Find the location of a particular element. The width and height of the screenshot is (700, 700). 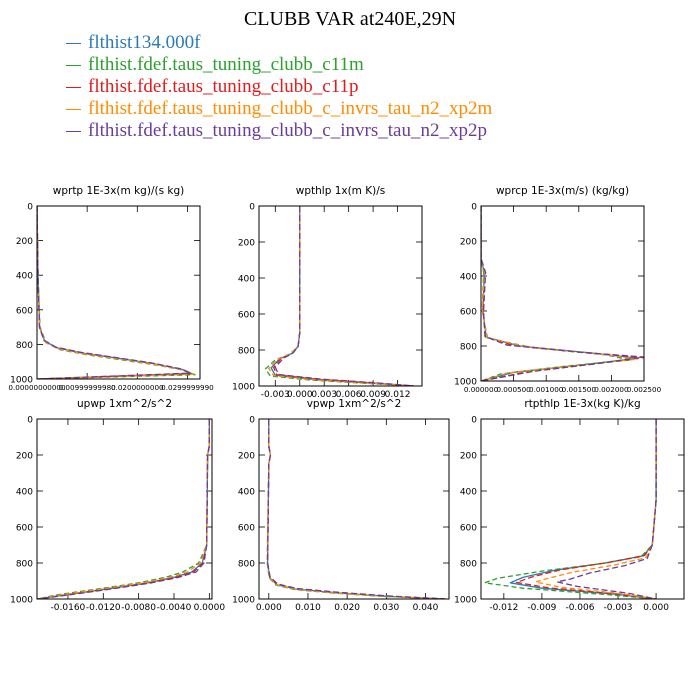

panel-title: wpthlp 1x(m K)/s is located at coordinates (341, 191).